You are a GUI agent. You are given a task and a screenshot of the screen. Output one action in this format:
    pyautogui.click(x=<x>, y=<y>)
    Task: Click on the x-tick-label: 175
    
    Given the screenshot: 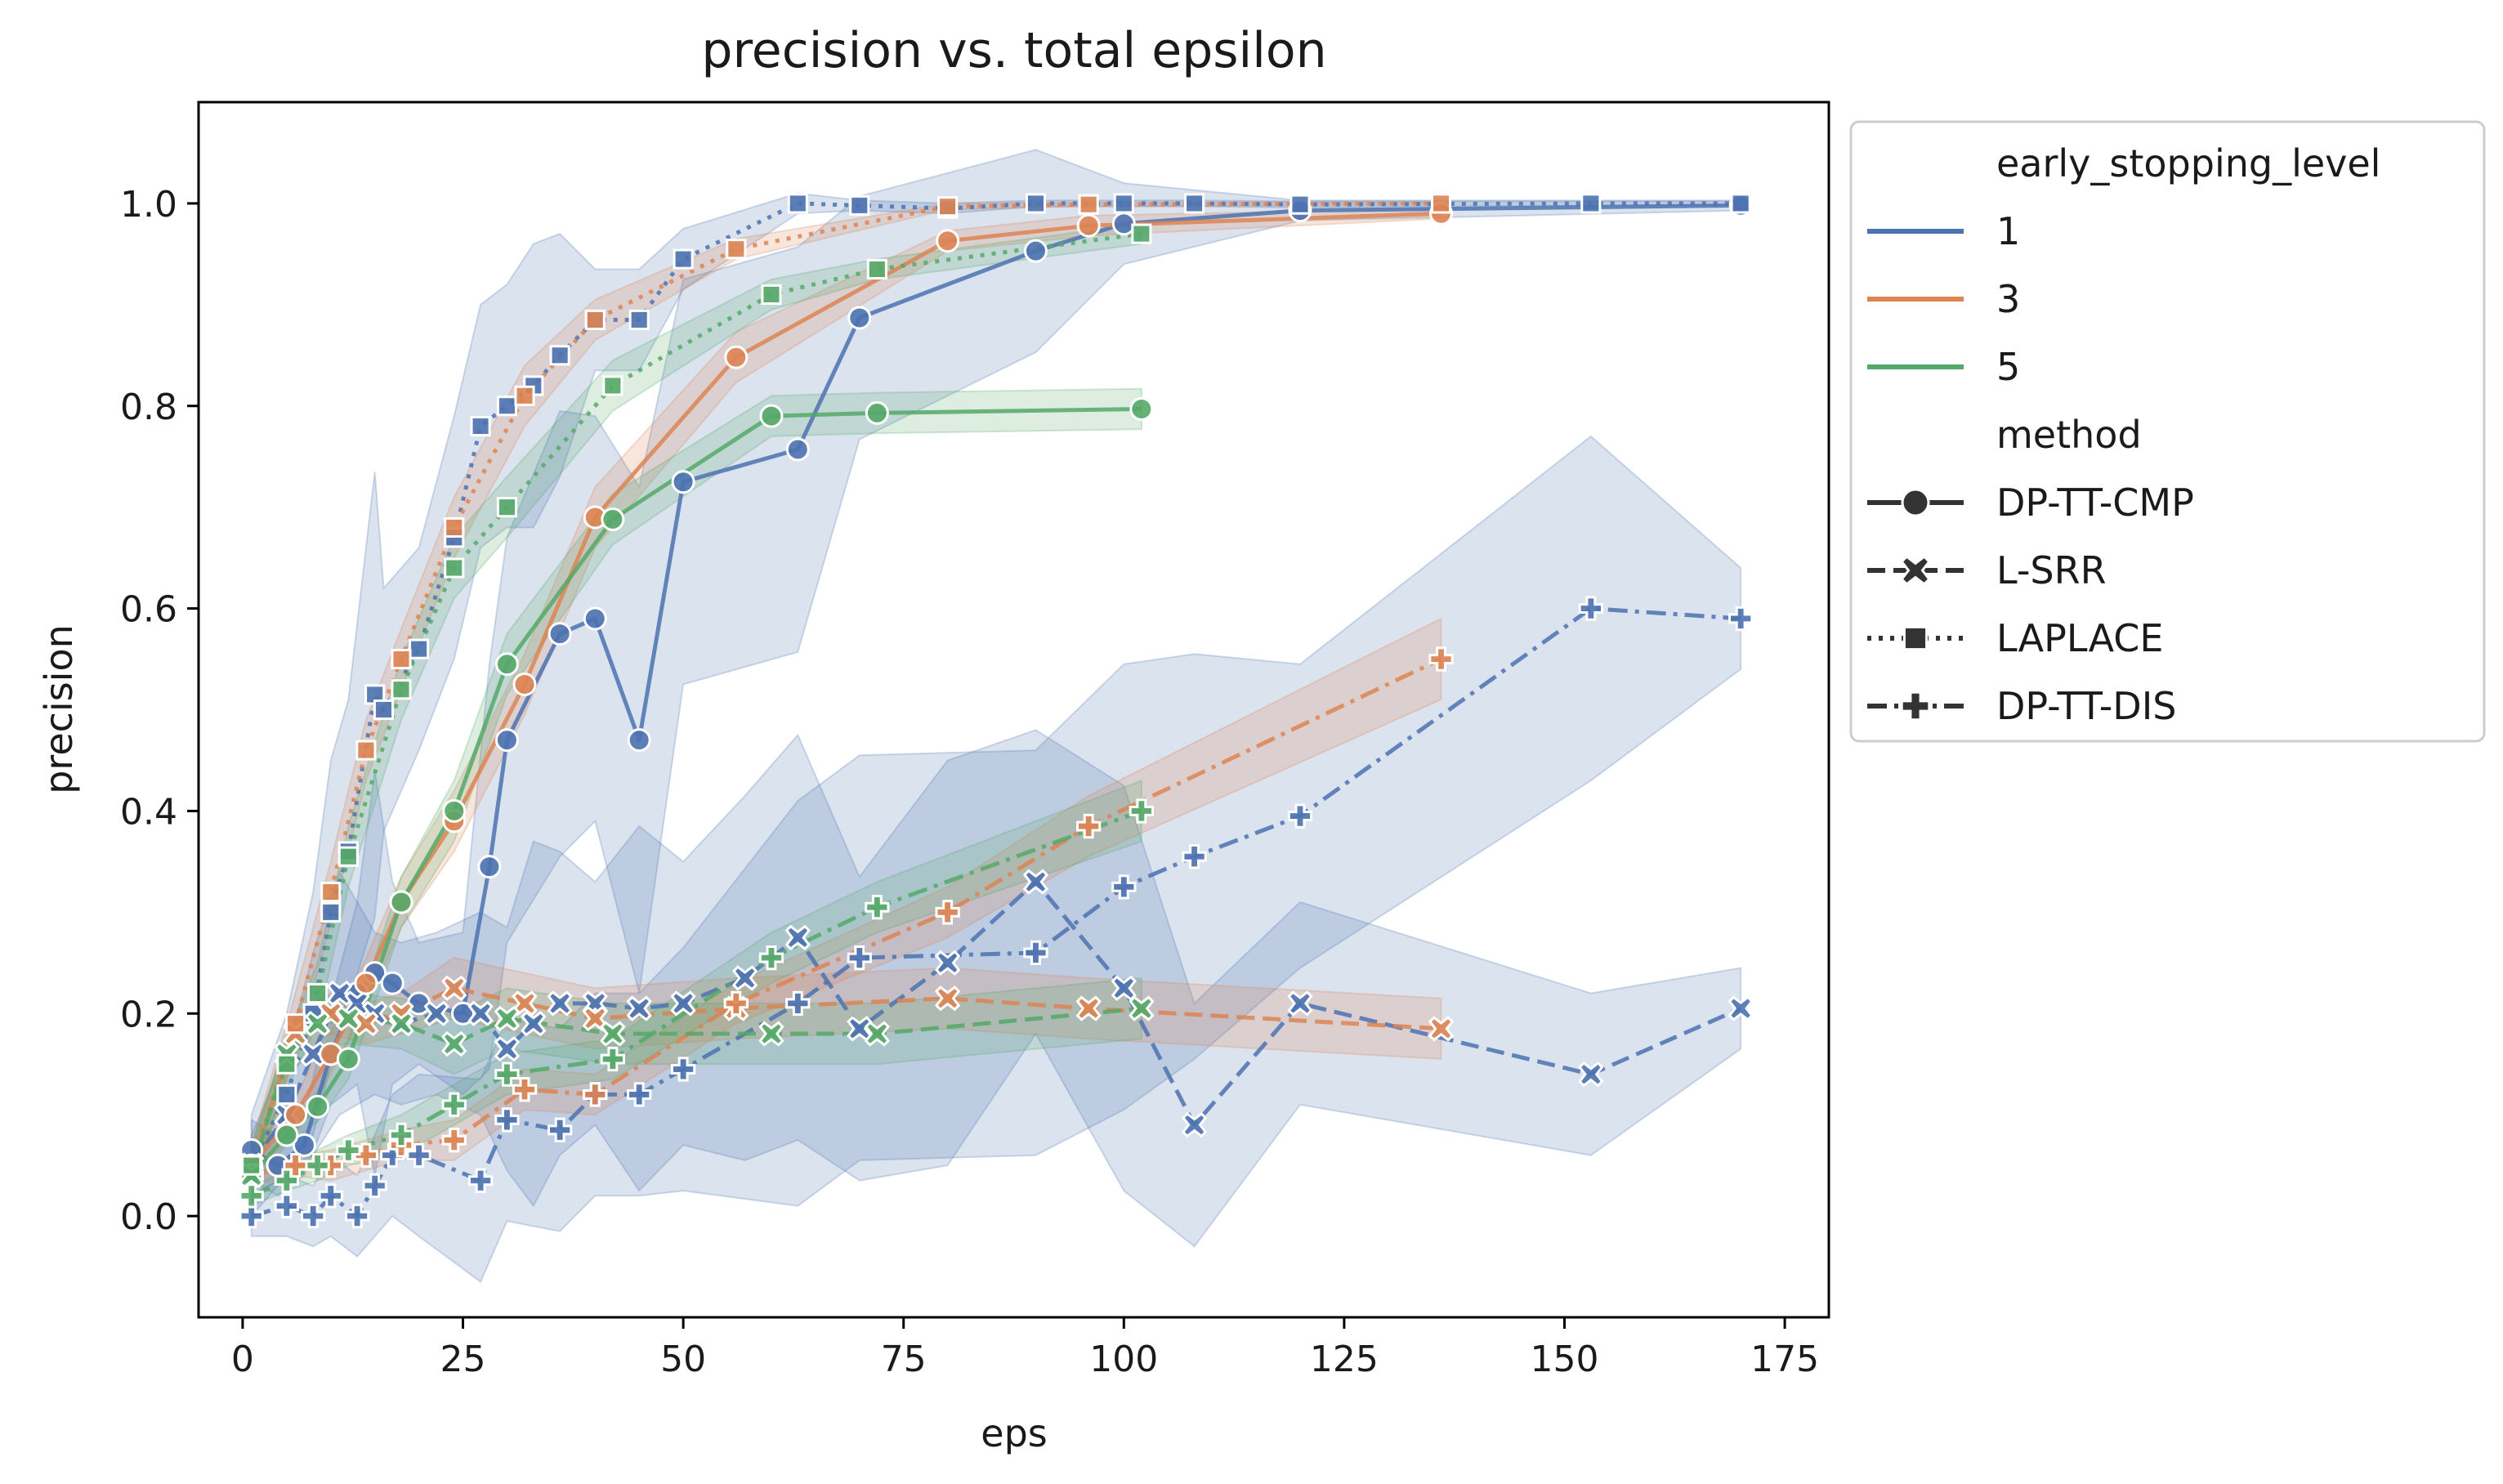 What is the action you would take?
    pyautogui.click(x=1785, y=1360)
    